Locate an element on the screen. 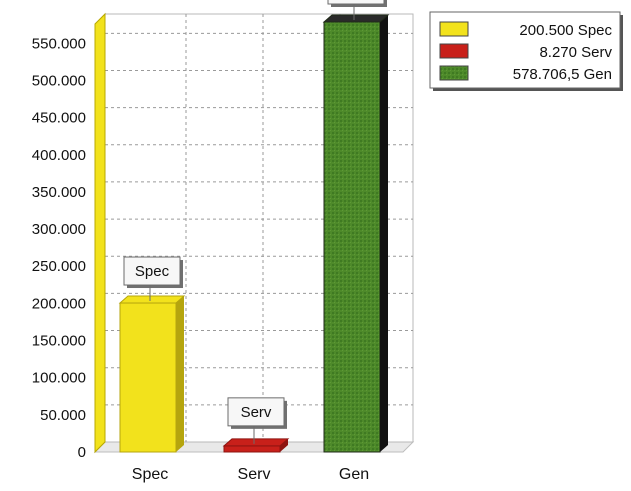 Image resolution: width=631 pixels, height=491 pixels. callout-label: Spec is located at coordinates (152, 271).